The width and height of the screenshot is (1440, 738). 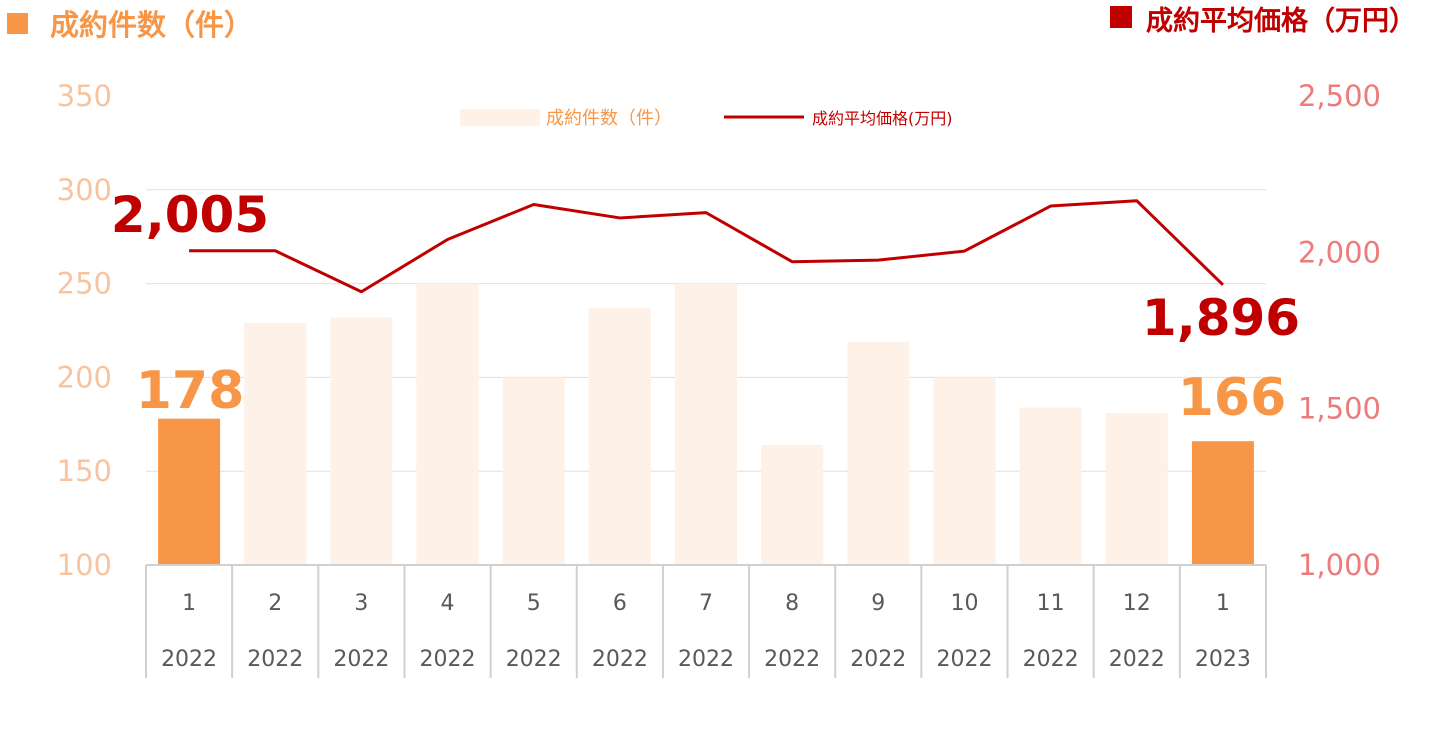 What do you see at coordinates (1281, 21) in the screenshot?
I see `right-axis-title: 成約平均価格（万円）` at bounding box center [1281, 21].